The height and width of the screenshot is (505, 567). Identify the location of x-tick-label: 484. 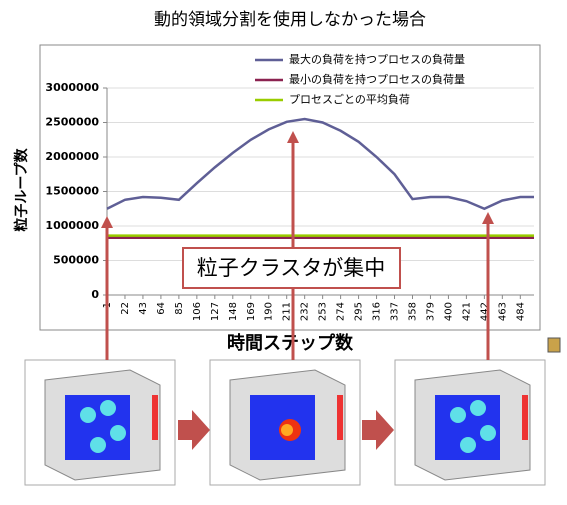
(520, 311).